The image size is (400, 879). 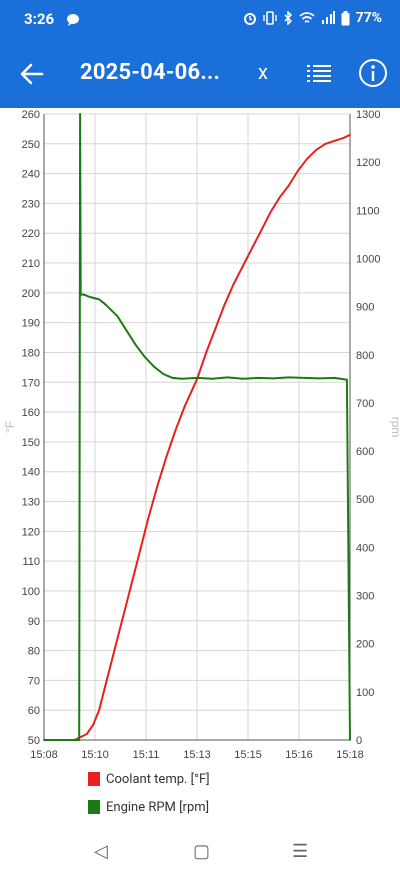 What do you see at coordinates (312, 18) in the screenshot?
I see `status-icons: 77%` at bounding box center [312, 18].